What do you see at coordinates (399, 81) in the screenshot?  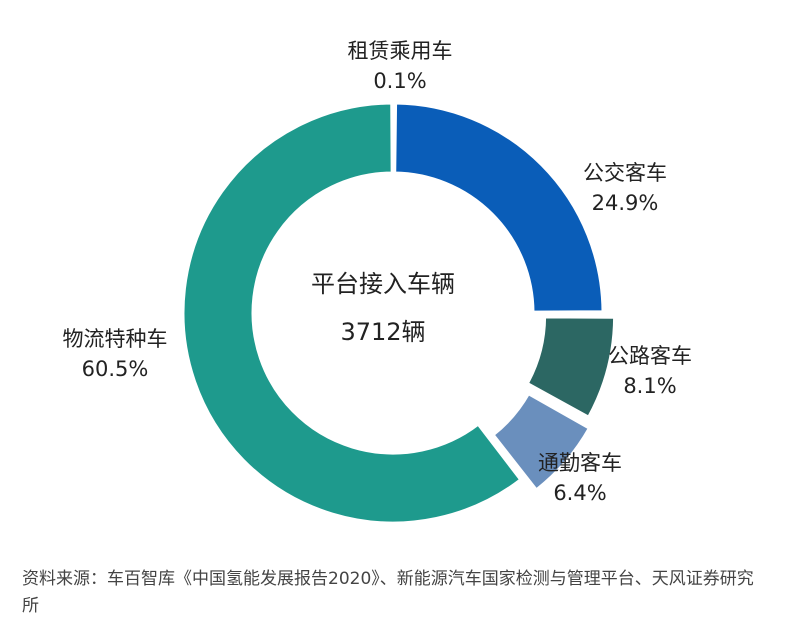 I see `slice-percent-0: 0.1%` at bounding box center [399, 81].